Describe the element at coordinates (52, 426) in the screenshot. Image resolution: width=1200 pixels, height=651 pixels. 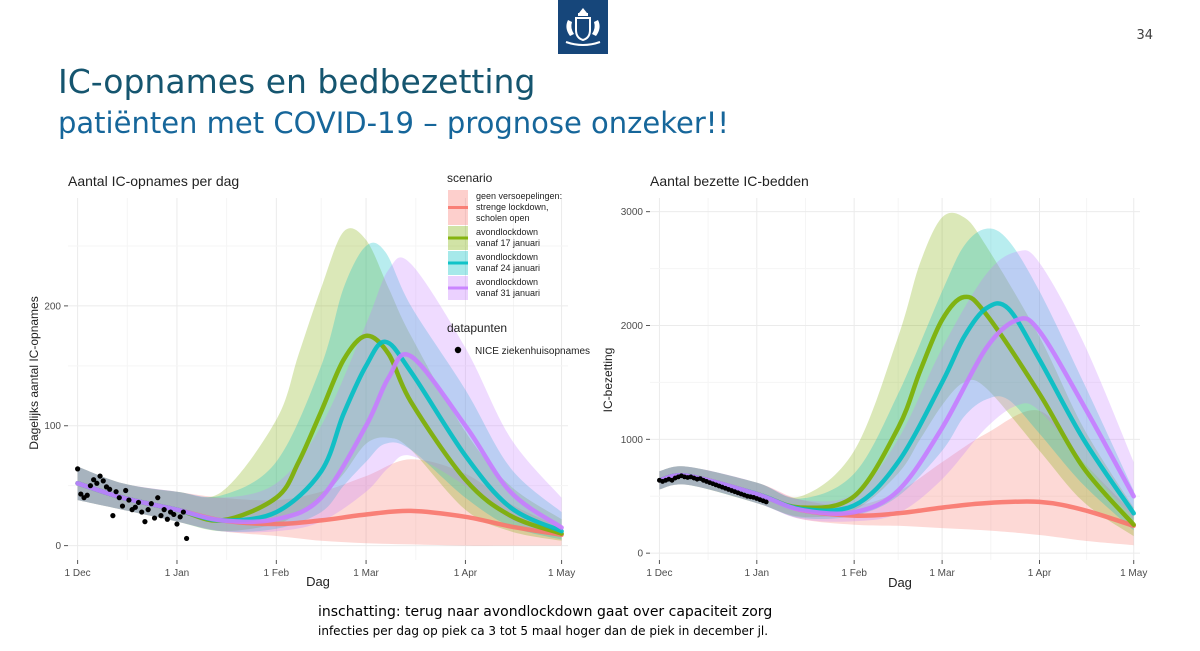
I see `y-tick-label: 100` at that location.